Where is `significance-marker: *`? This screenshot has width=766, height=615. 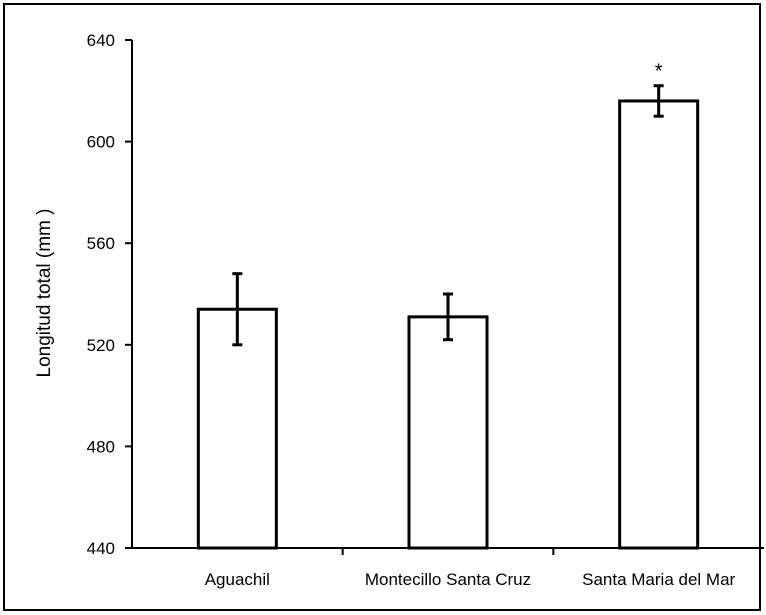
significance-marker: * is located at coordinates (659, 72).